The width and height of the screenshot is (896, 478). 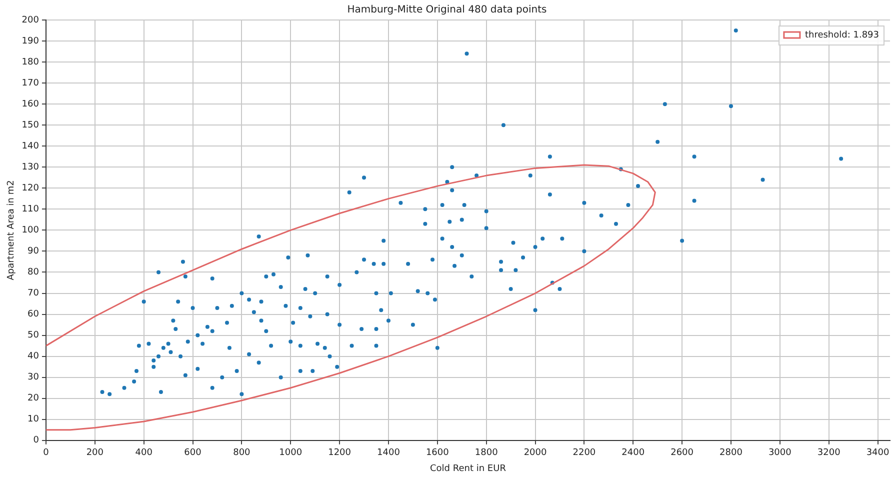 What do you see at coordinates (95, 453) in the screenshot?
I see `x-tick-label: 200` at bounding box center [95, 453].